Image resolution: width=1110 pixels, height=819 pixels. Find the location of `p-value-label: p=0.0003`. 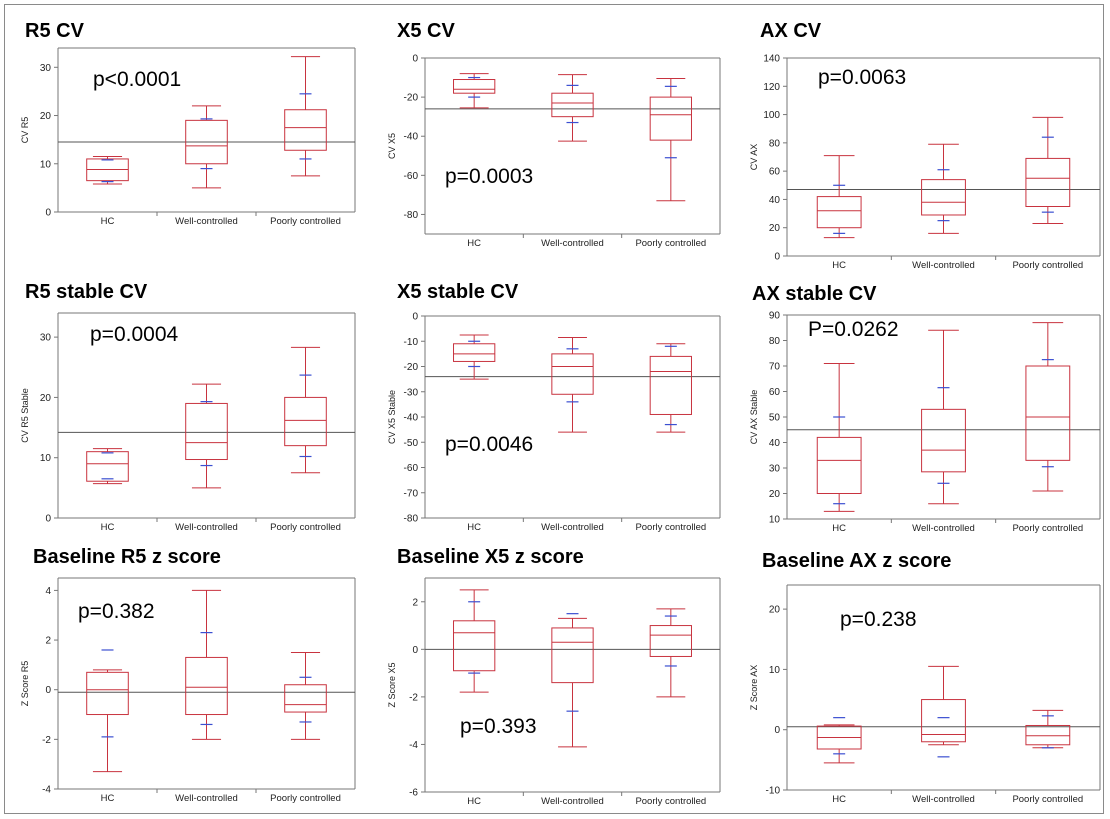

p-value-label: p=0.0003 is located at coordinates (489, 176).